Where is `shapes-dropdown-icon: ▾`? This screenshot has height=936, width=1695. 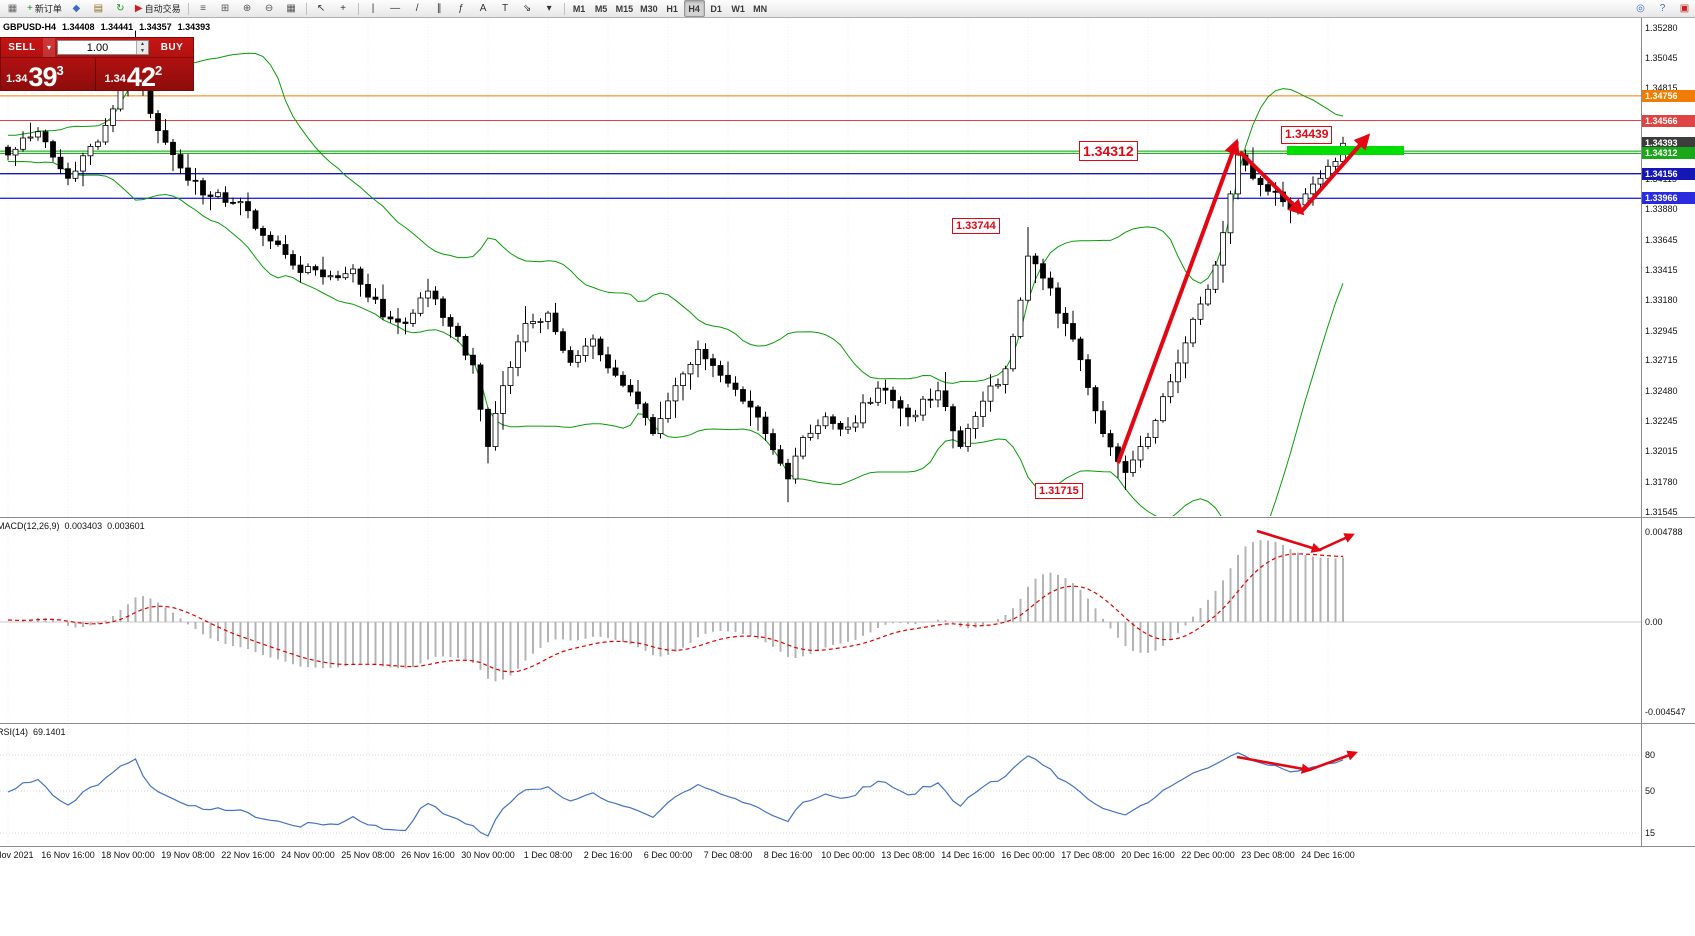
shapes-dropdown-icon: ▾ is located at coordinates (549, 8).